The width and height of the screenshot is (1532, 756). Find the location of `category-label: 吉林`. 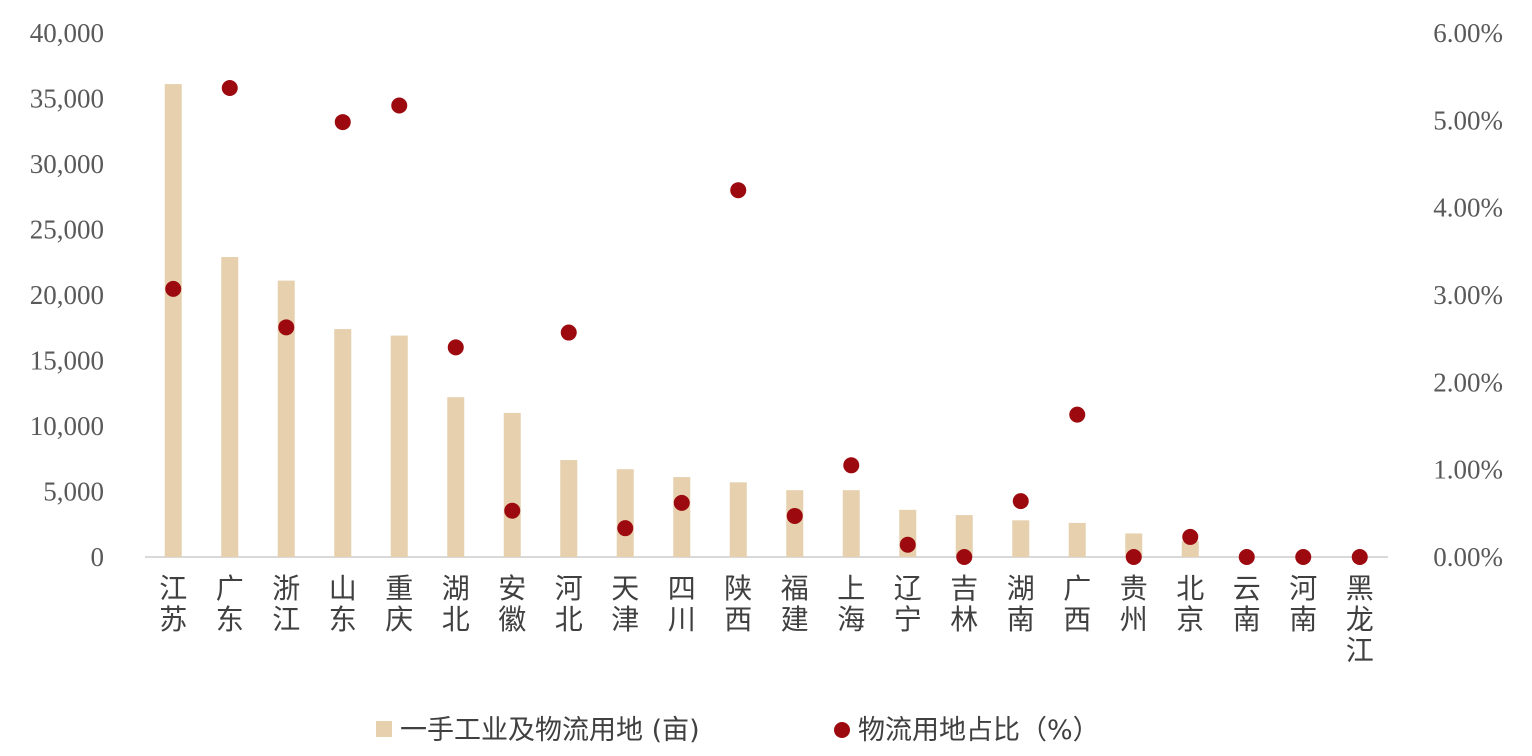

category-label: 吉林 is located at coordinates (964, 604).